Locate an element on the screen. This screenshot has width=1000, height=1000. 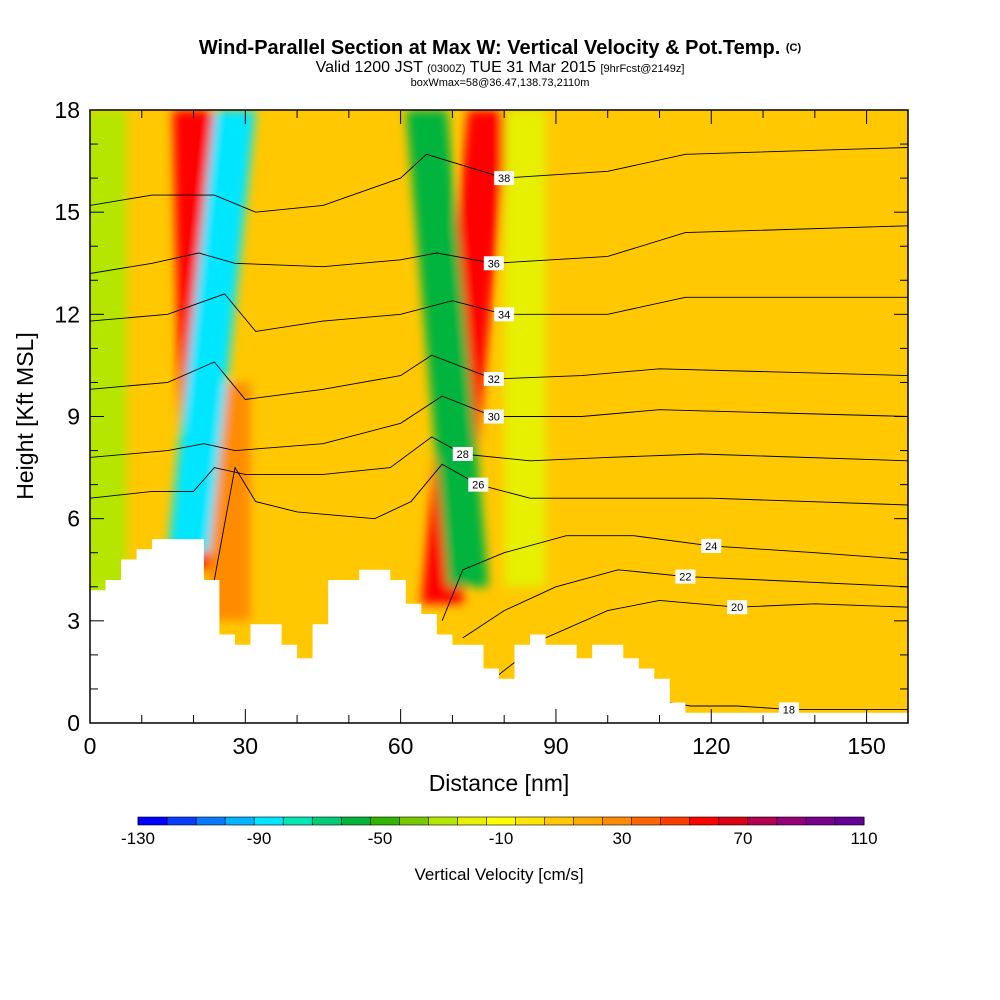
colorbar: -130 -90 -50 -10 30 70 110 is located at coordinates (499, 832).